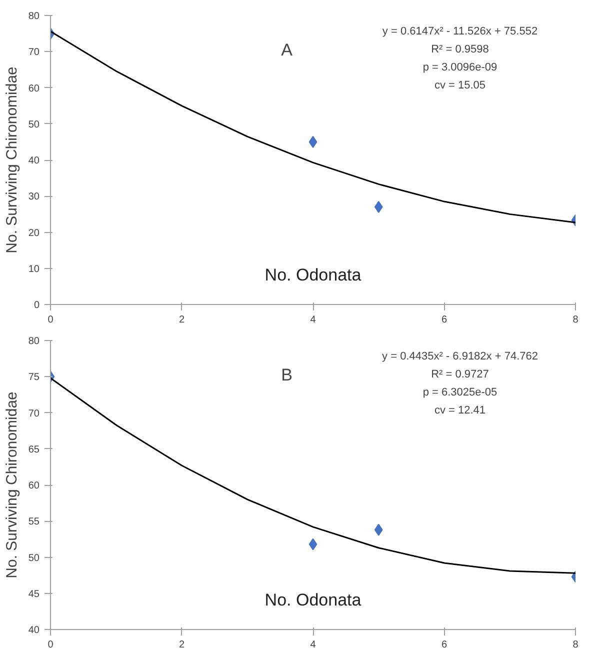 The width and height of the screenshot is (601, 660). I want to click on annotation: y = 0.4435x² - 6.9182x + 74.762, so click(460, 356).